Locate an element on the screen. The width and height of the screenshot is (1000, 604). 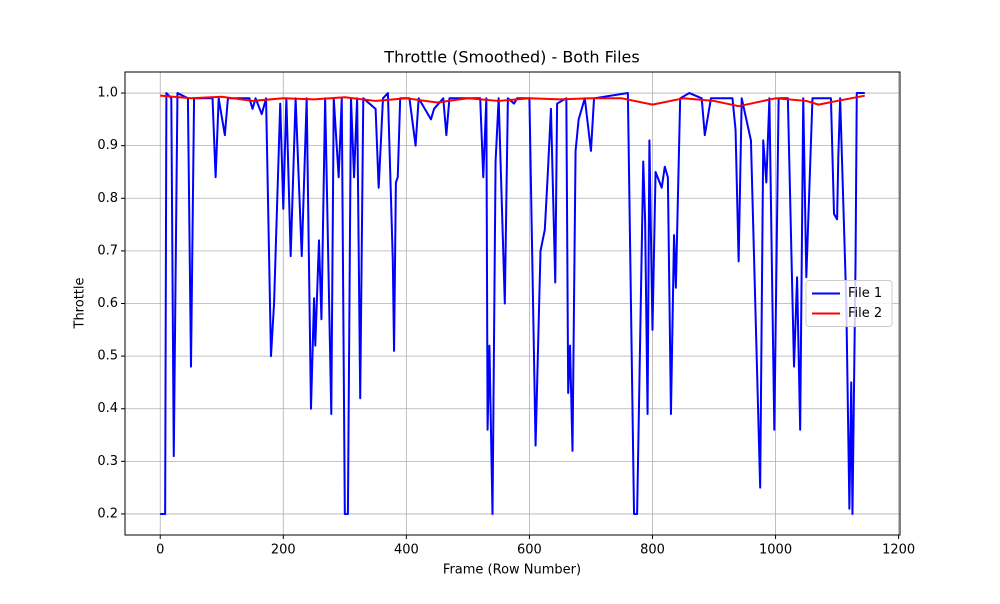
y-tick-label: 0.2 is located at coordinates (107, 513).